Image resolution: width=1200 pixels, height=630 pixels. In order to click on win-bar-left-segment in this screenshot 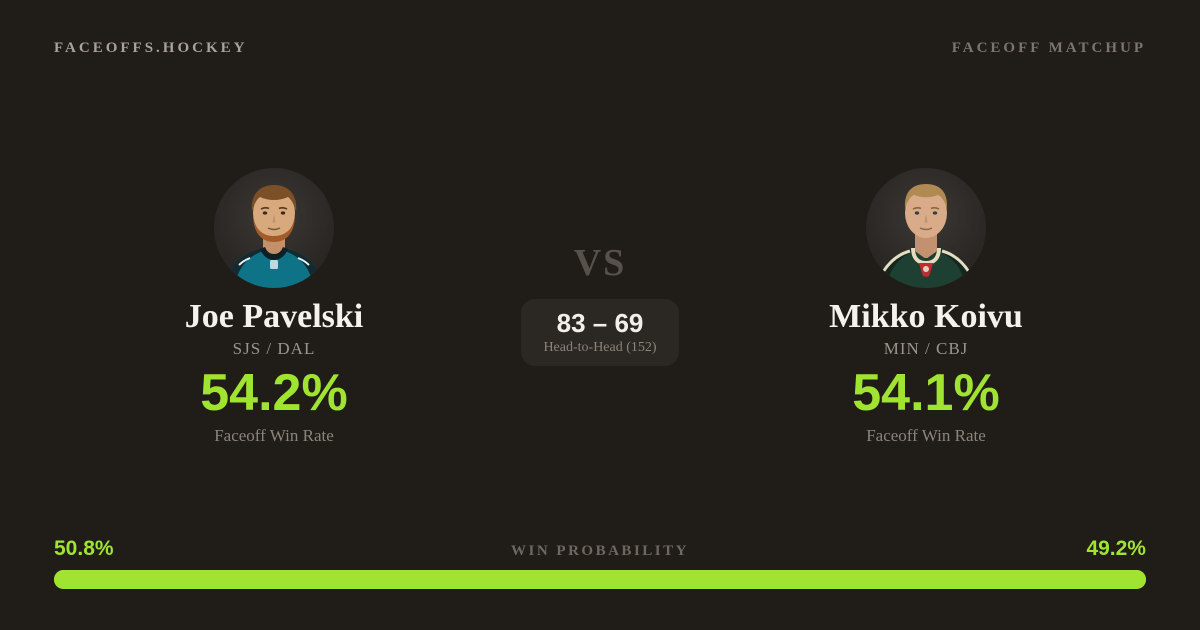, I will do `click(331, 579)`.